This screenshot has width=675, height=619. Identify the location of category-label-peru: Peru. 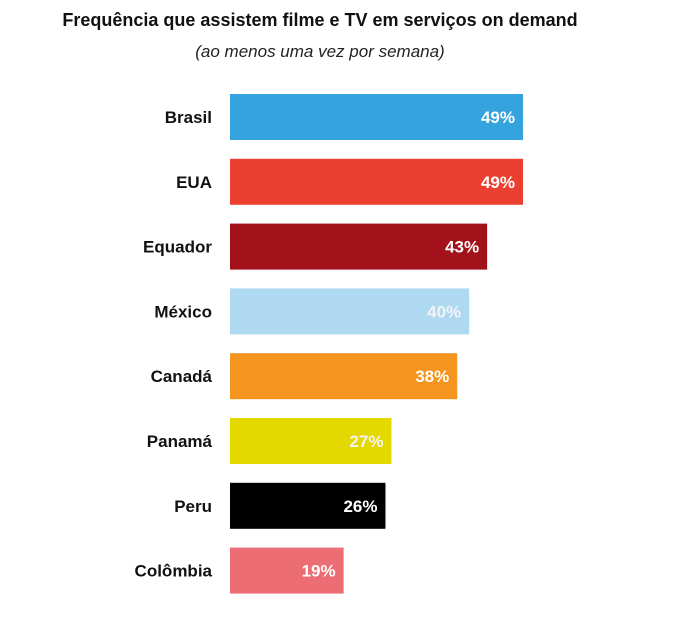
(193, 506).